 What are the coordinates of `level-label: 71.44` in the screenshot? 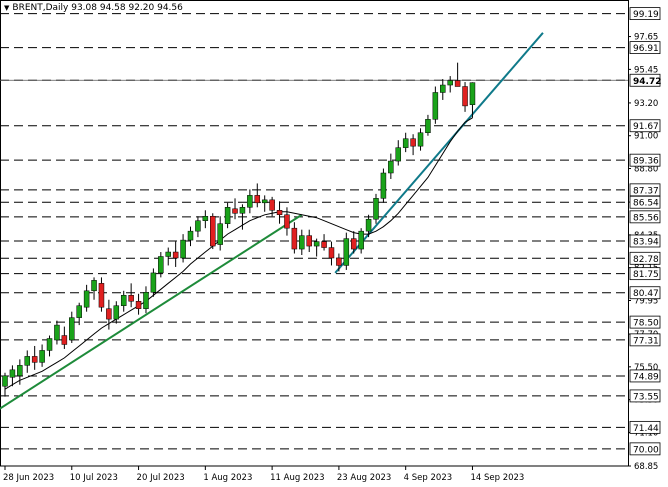 It's located at (646, 429).